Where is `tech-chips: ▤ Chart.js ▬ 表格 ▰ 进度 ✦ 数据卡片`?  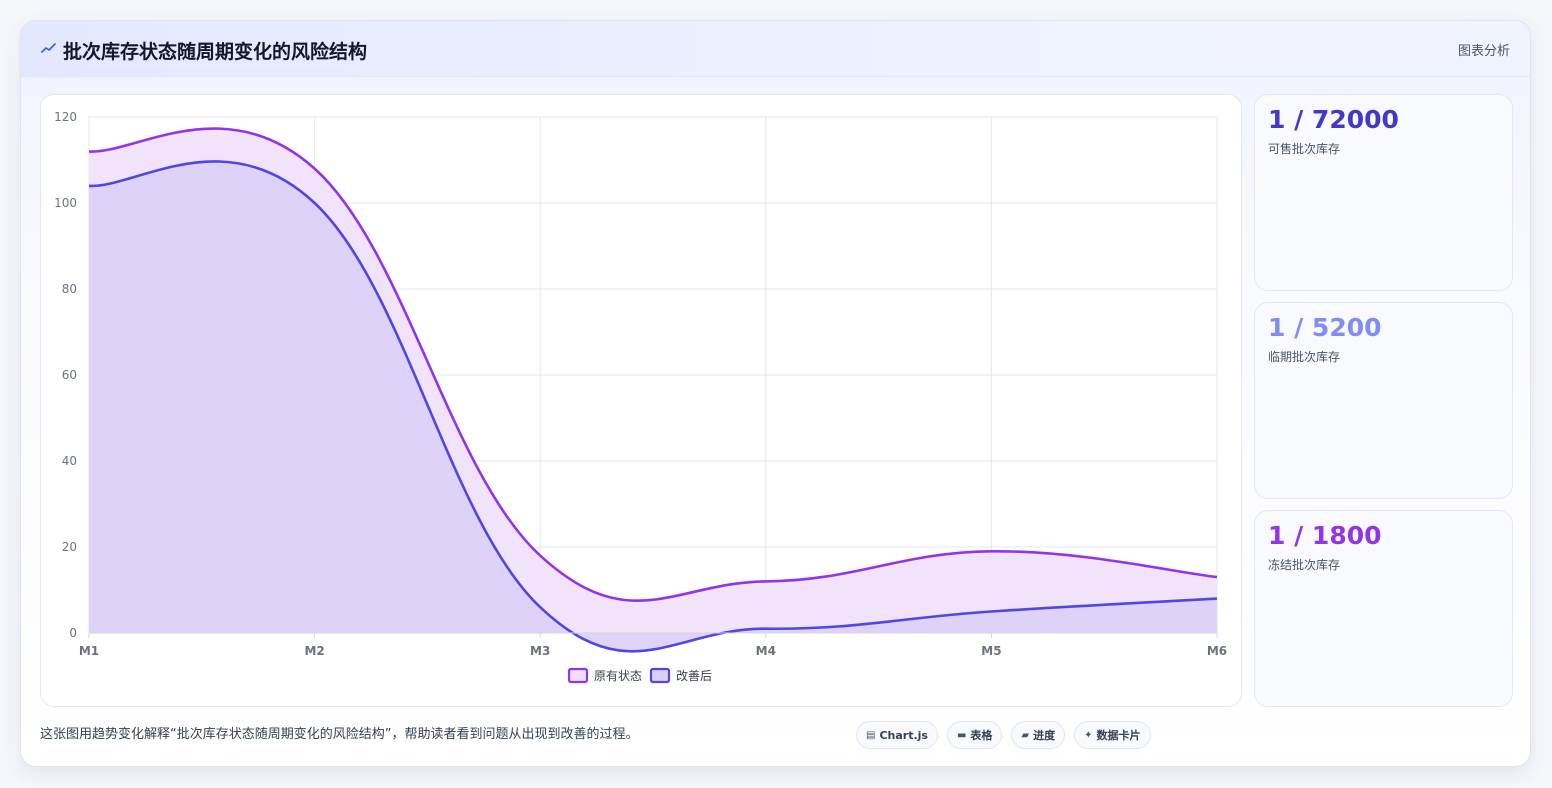 tech-chips: ▤ Chart.js ▬ 表格 ▰ 进度 ✦ 数据卡片 is located at coordinates (1003, 735).